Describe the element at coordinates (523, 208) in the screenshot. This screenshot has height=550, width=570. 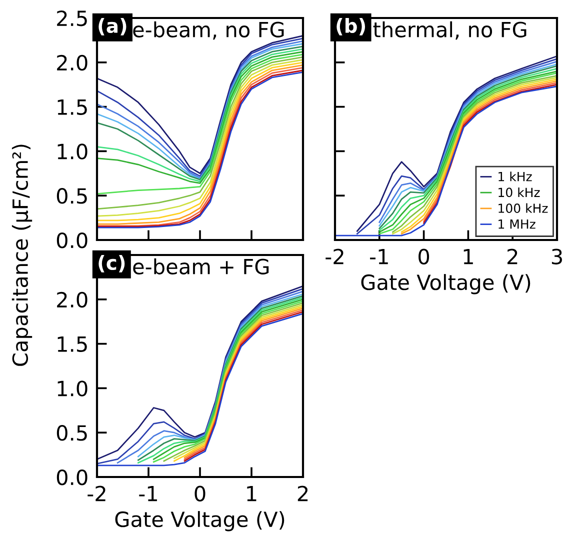
I see `legend-label: 100 kHz` at that location.